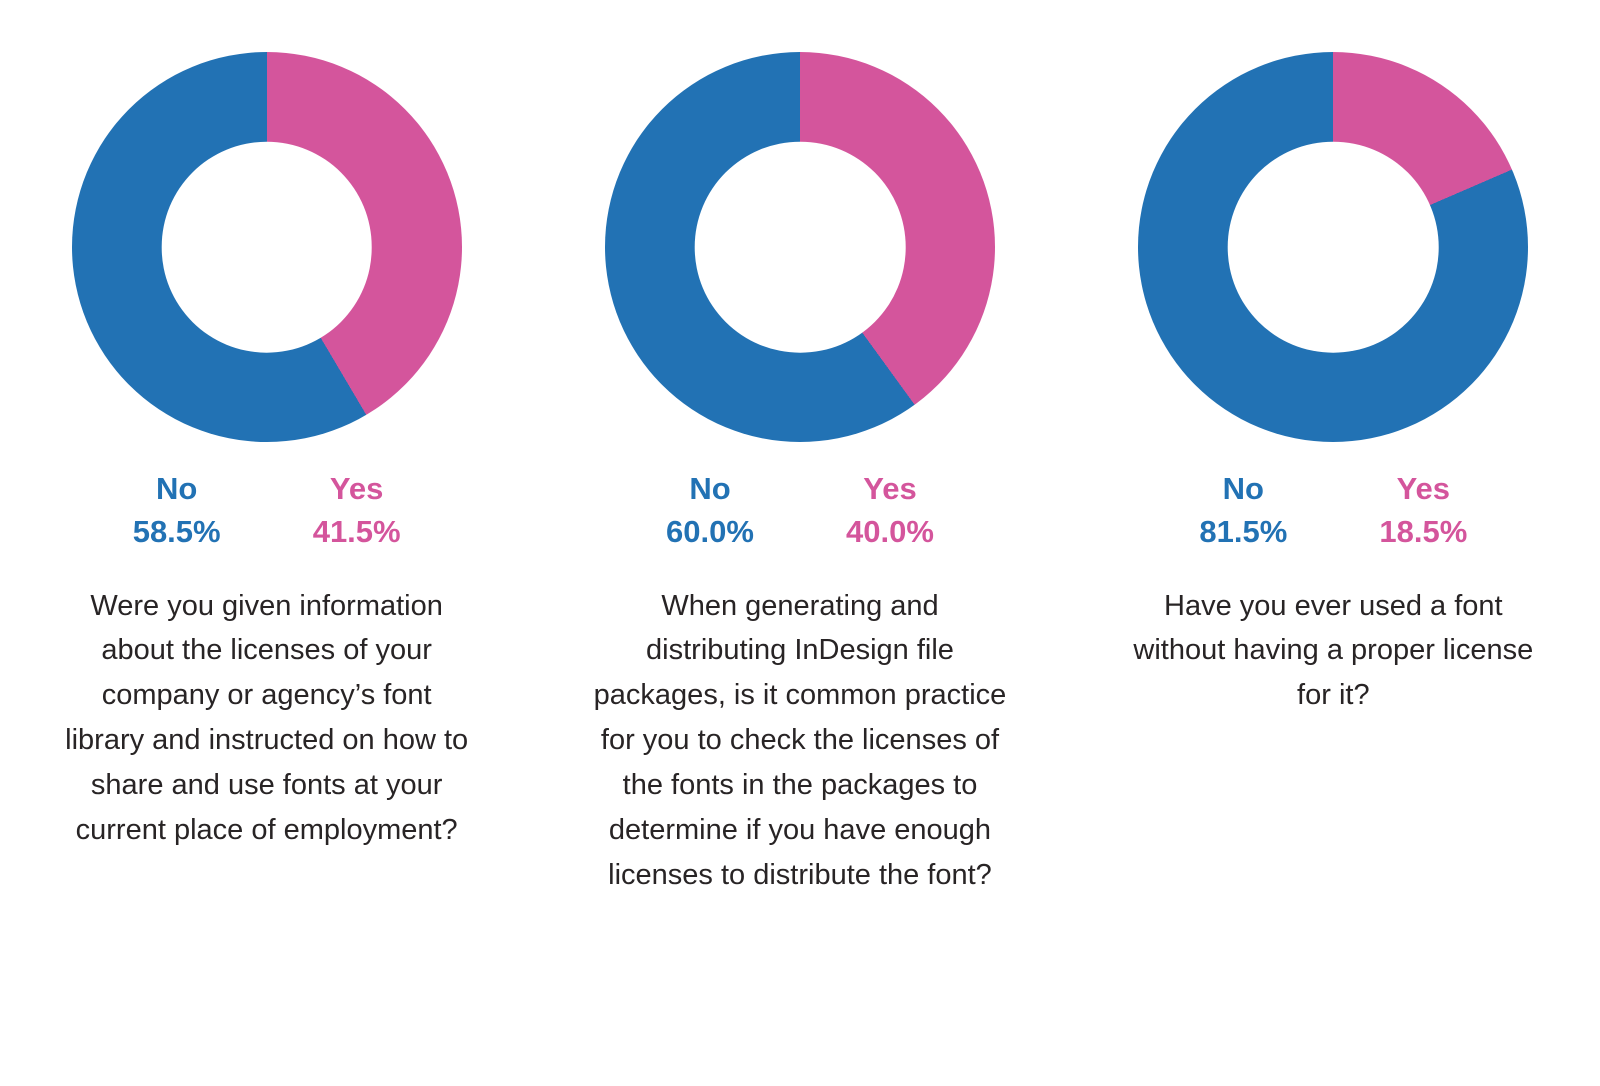  I want to click on legend-row-2: No 60.0% Yes 40.0%, so click(800, 511).